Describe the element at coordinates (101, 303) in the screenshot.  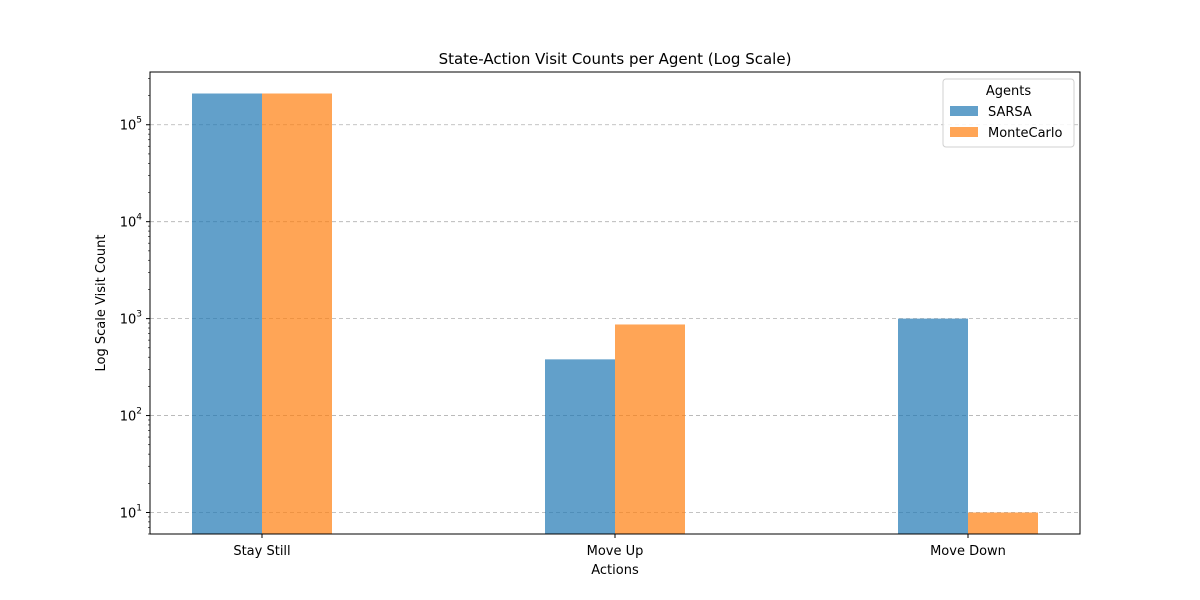
I see `y-axis-label: Log Scale Visit Count` at that location.